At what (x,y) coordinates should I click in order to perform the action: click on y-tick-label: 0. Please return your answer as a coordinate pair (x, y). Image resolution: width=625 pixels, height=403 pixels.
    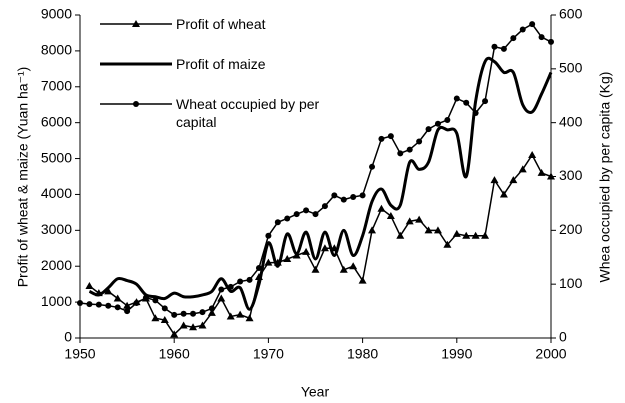
    Looking at the image, I should click on (68, 337).